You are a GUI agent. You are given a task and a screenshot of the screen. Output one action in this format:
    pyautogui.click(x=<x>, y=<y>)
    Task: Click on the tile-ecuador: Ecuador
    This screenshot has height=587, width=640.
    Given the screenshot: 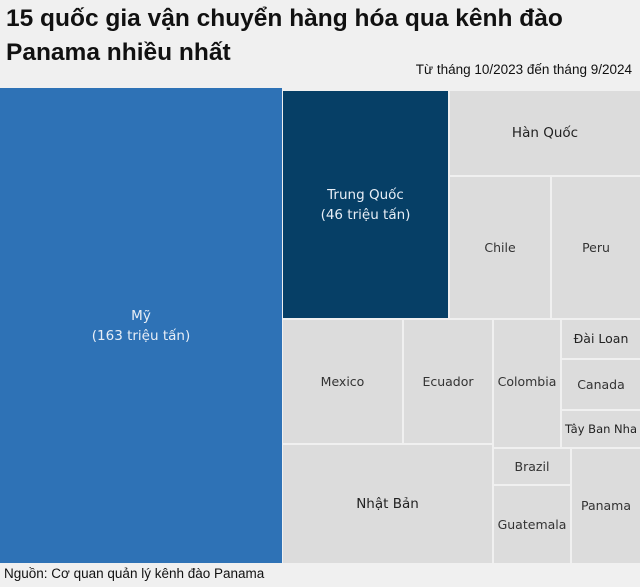 What is the action you would take?
    pyautogui.click(x=448, y=381)
    